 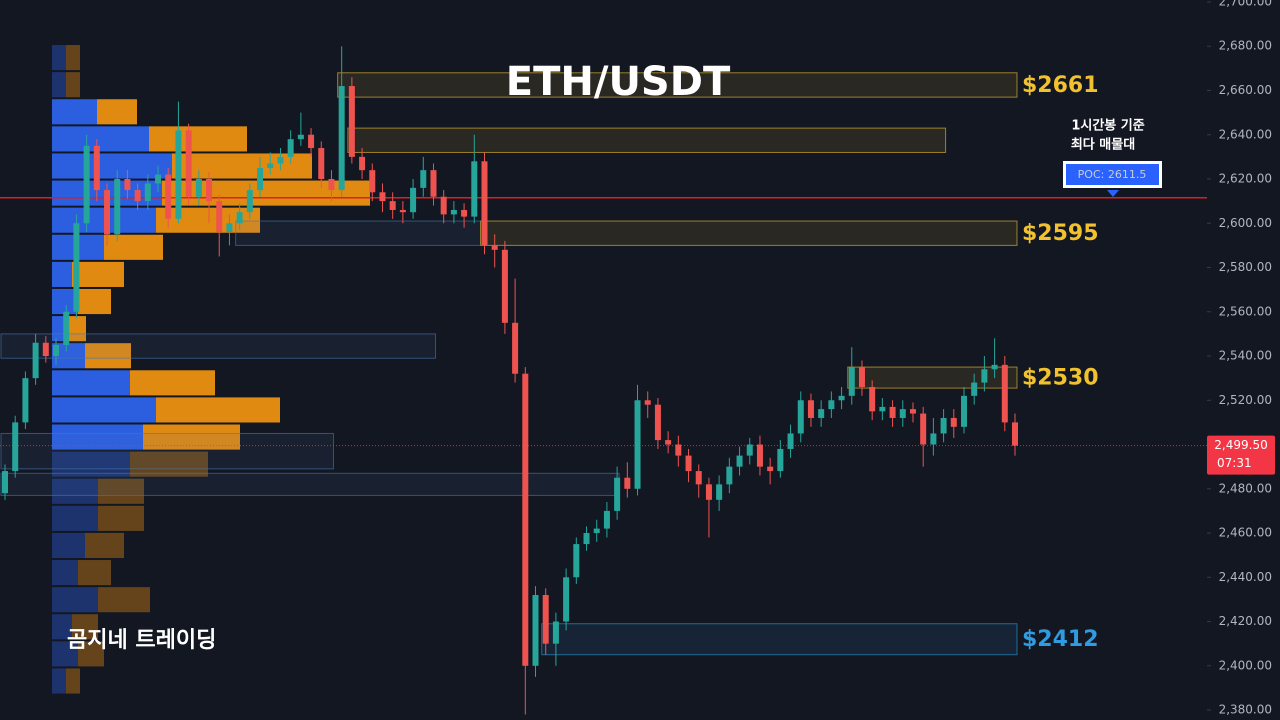 I want to click on zone-label: $2661, so click(x=1060, y=85).